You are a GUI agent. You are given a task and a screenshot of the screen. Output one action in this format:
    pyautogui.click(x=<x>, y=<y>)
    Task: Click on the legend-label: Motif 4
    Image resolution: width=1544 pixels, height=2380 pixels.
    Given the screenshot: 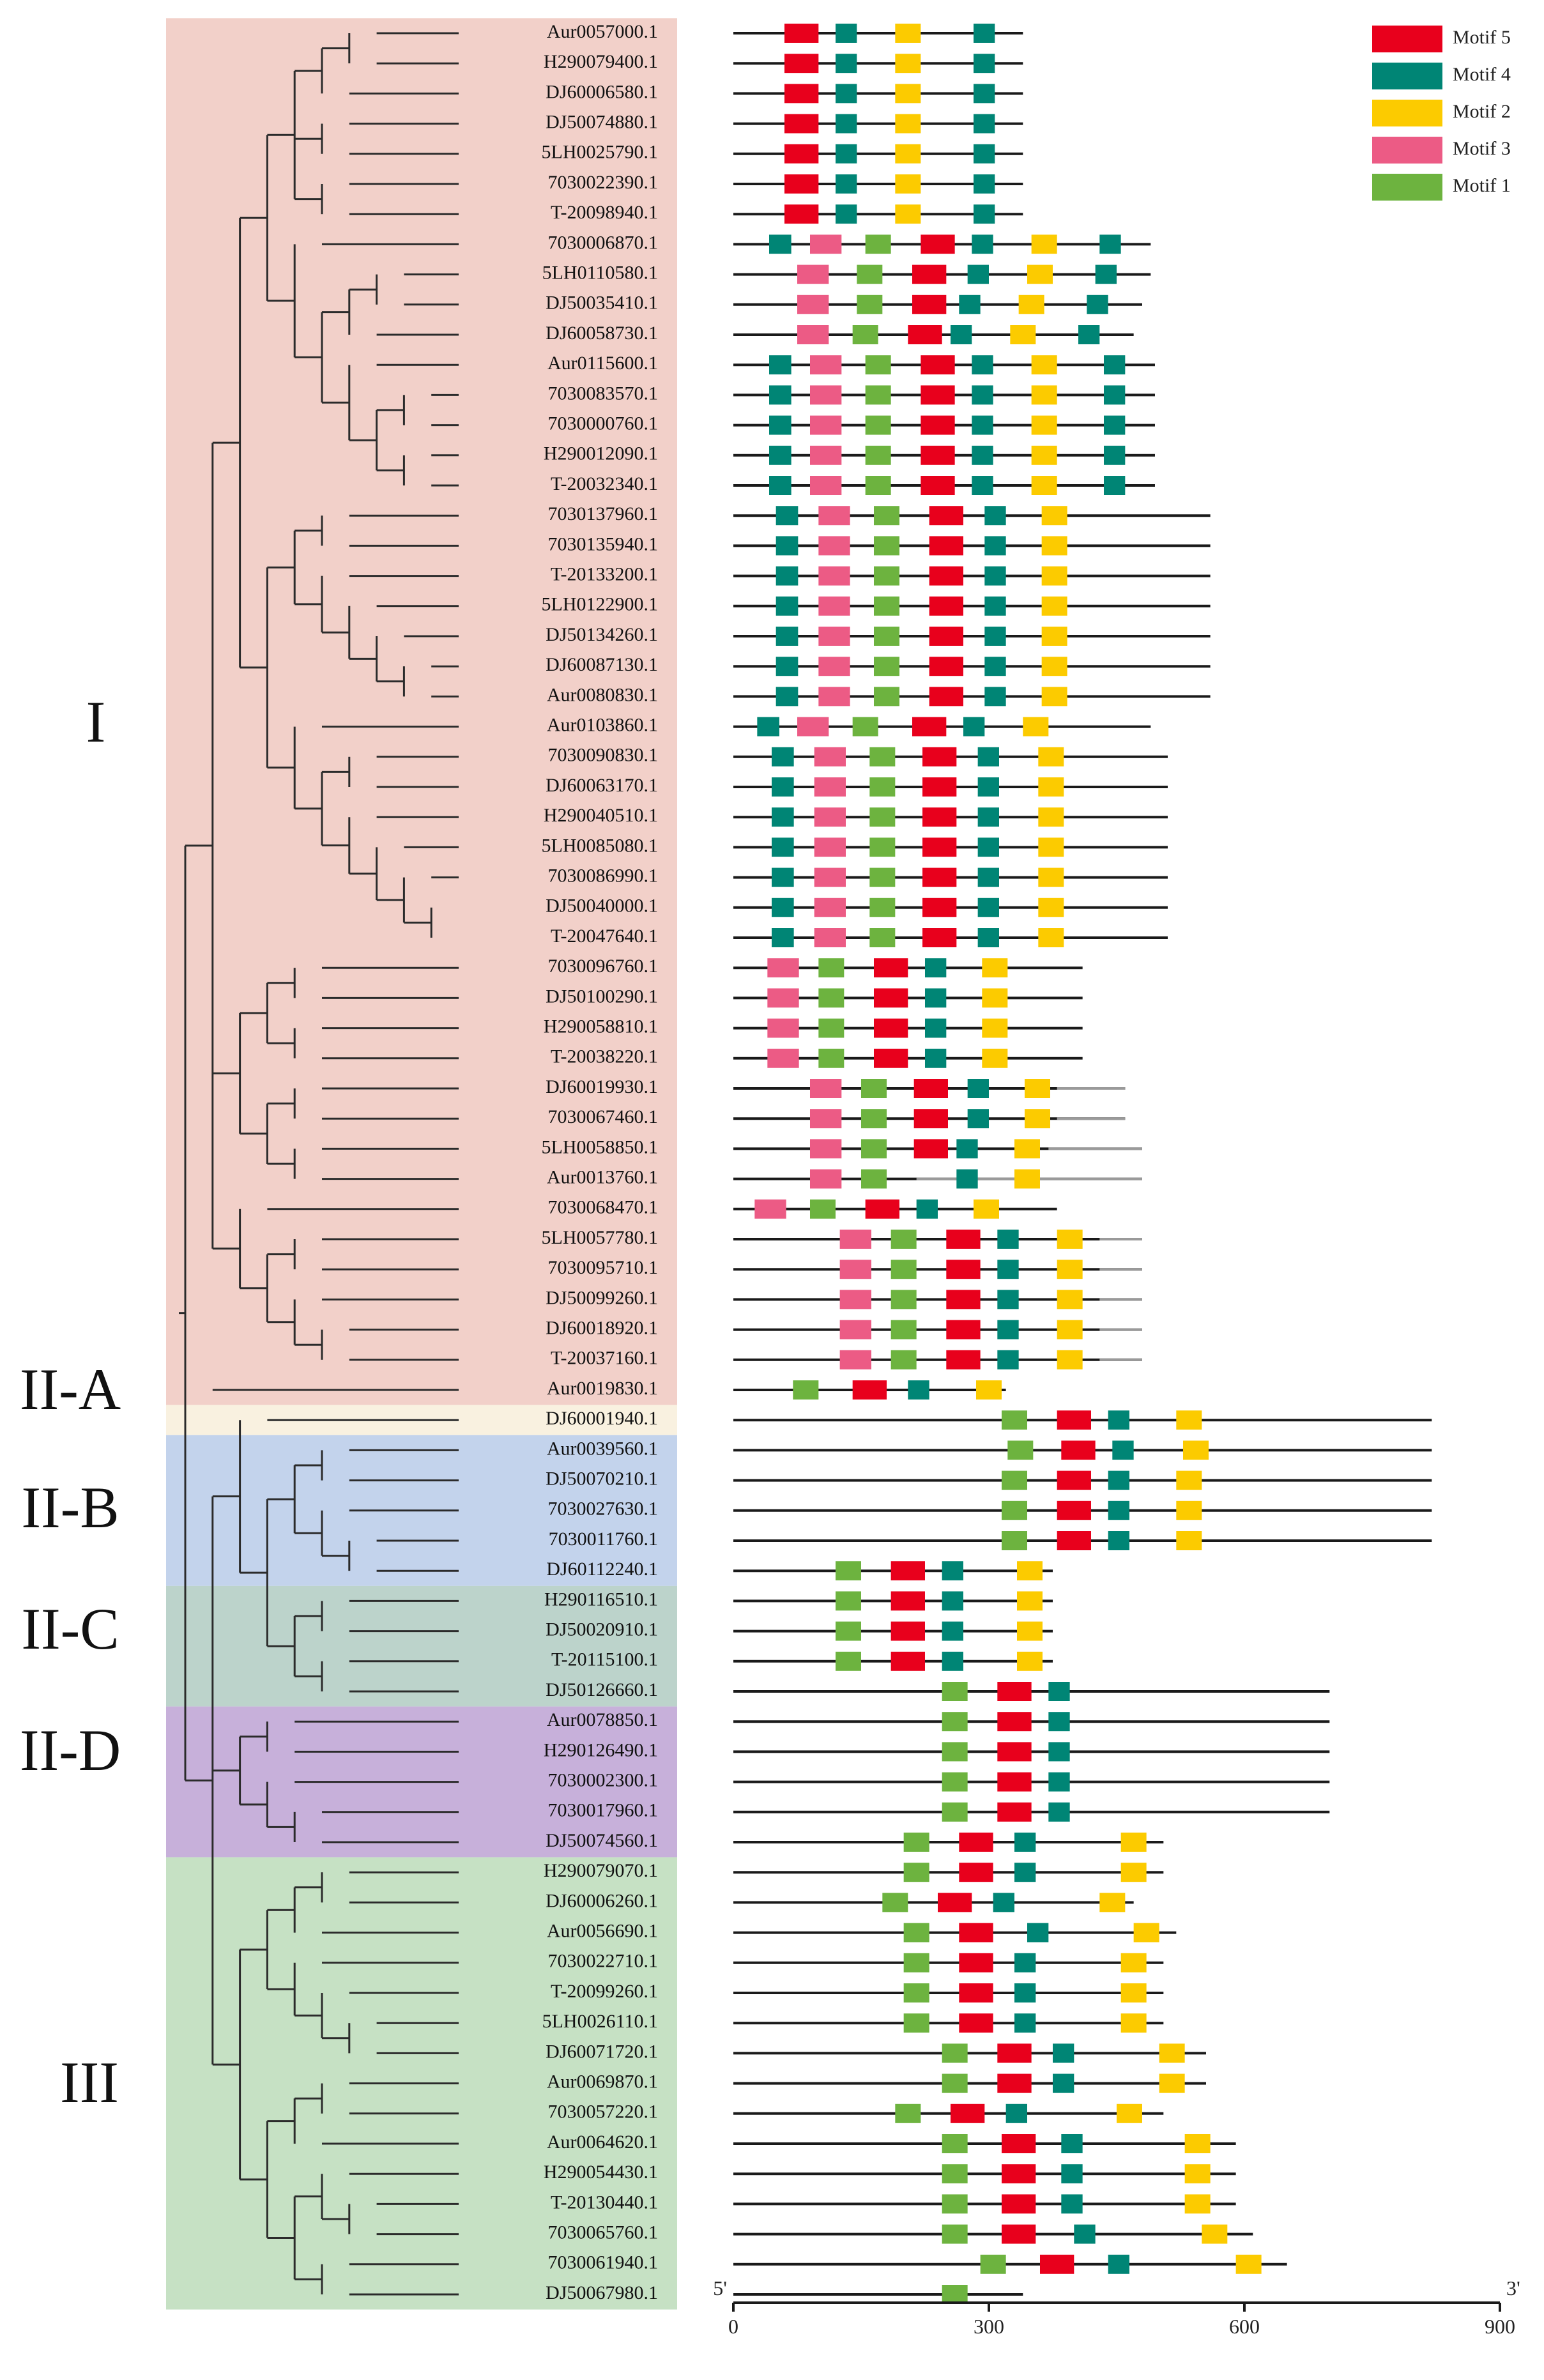 What is the action you would take?
    pyautogui.click(x=1482, y=74)
    